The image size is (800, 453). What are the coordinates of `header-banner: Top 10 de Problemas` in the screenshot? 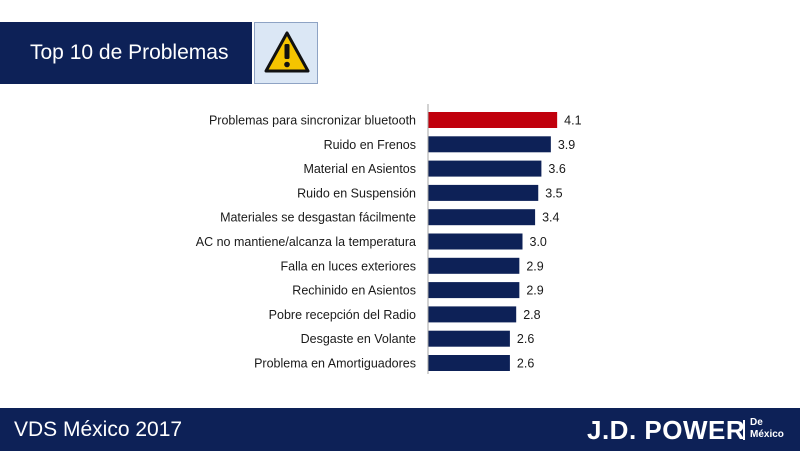 It's located at (126, 53).